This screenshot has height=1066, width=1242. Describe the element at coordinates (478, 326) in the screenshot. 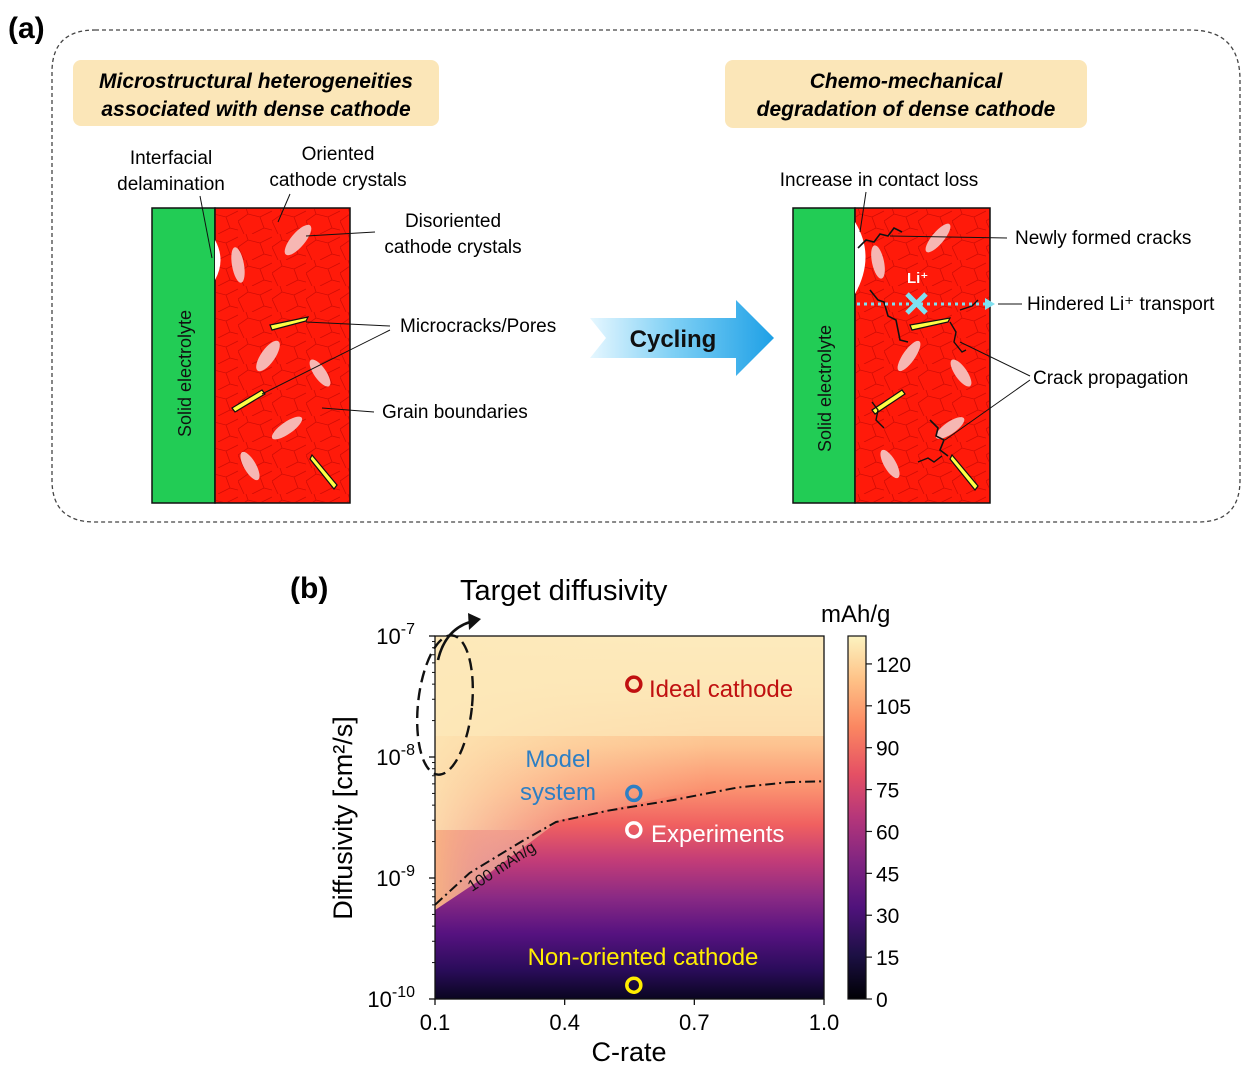

I see `label-microcracks: Microcracks/Pores` at that location.